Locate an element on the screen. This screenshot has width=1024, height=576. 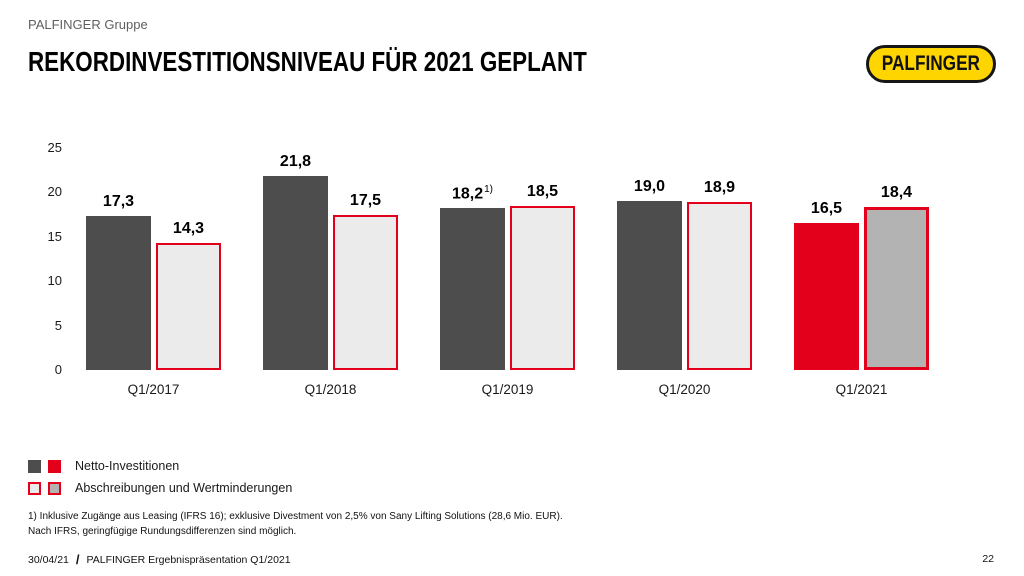
bar-column: 18,5 is located at coordinates (542, 259).